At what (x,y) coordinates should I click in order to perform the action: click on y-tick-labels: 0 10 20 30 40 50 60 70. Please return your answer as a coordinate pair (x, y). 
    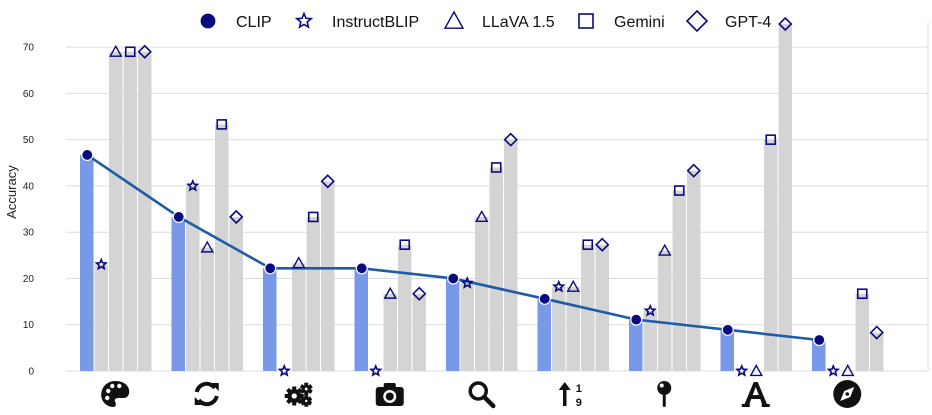
    Looking at the image, I should click on (29, 210).